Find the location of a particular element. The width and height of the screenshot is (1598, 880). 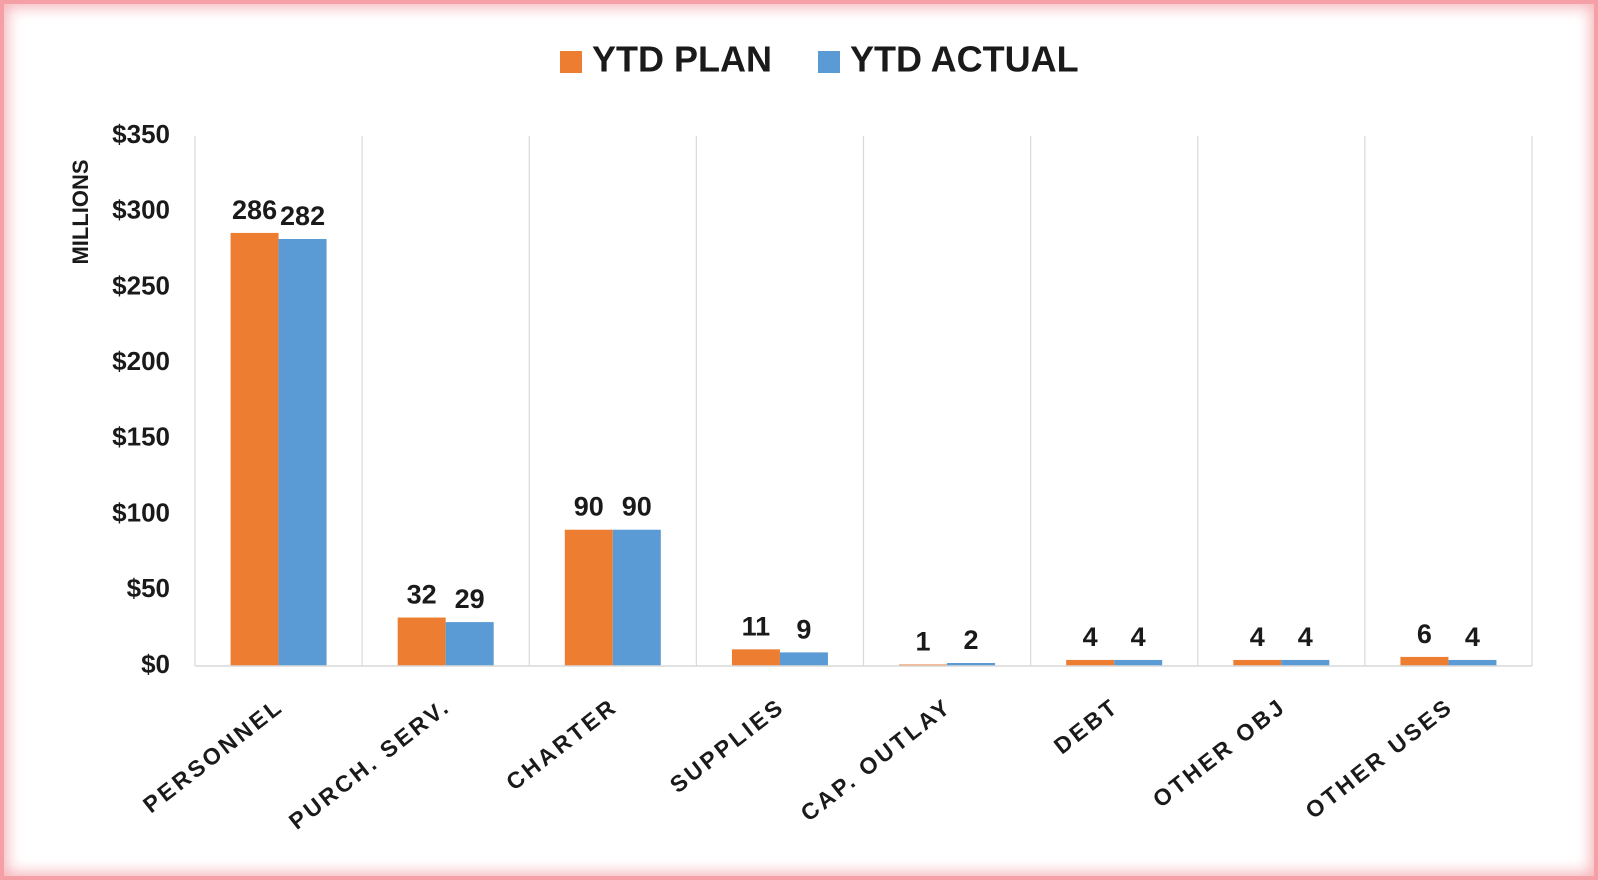

x-tick-label: OTHER USES is located at coordinates (1378, 758).